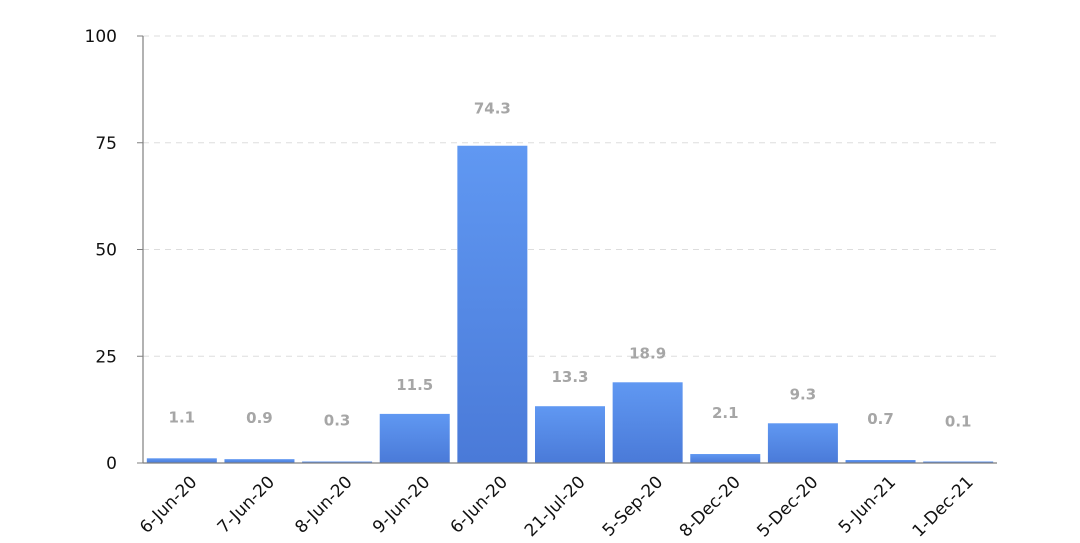 The width and height of the screenshot is (1080, 543). Describe the element at coordinates (111, 464) in the screenshot. I see `y-tick-label: 0` at that location.